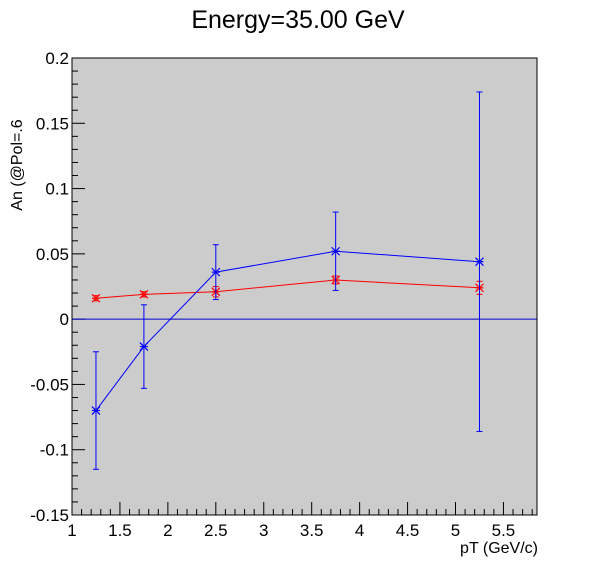  I want to click on y-axis-title: An (@Pol=.6, so click(17, 165).